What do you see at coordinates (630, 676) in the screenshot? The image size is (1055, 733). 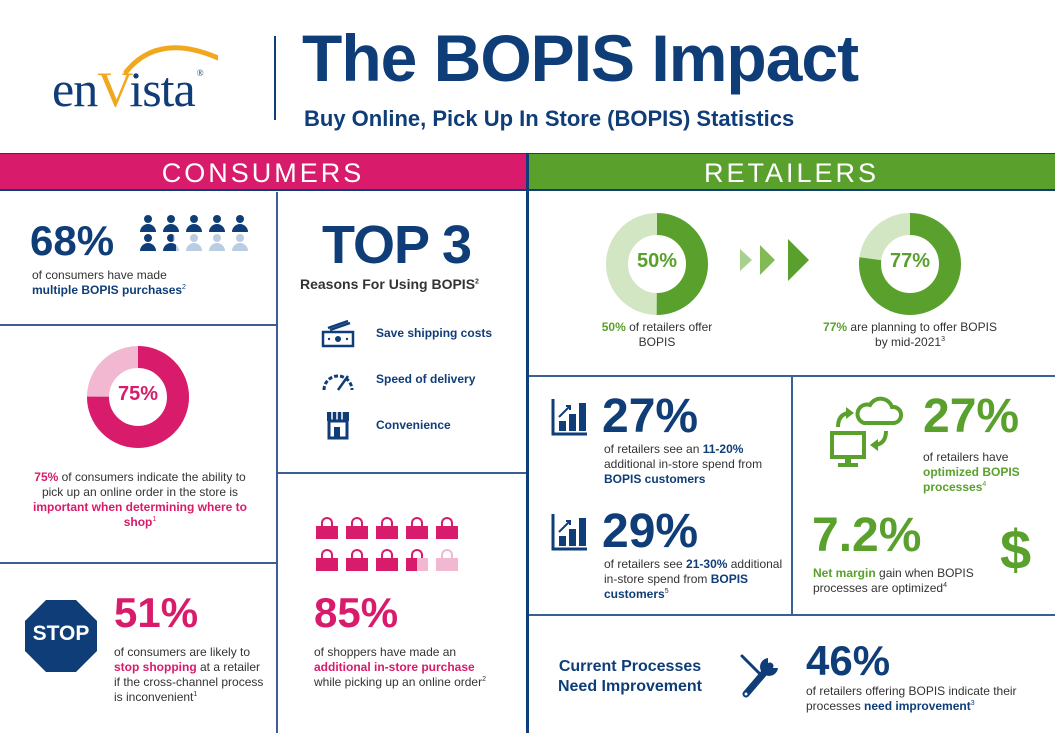 I see `improvement-heading: Current Processes Need Improvement` at bounding box center [630, 676].